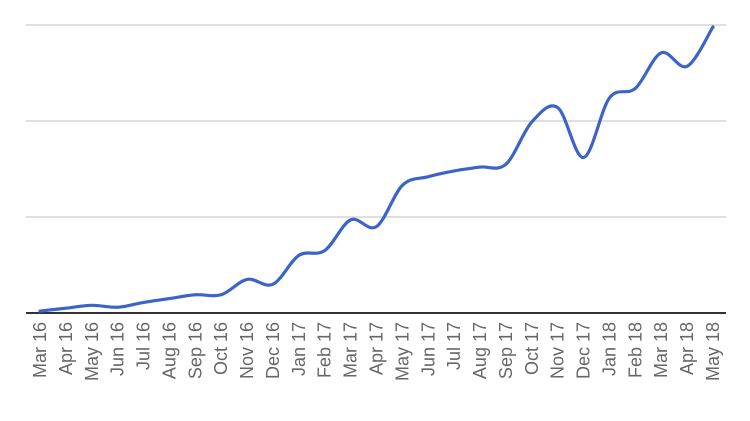 The height and width of the screenshot is (421, 750). Describe the element at coordinates (377, 348) in the screenshot. I see `x-tick-label: Apr 17` at that location.